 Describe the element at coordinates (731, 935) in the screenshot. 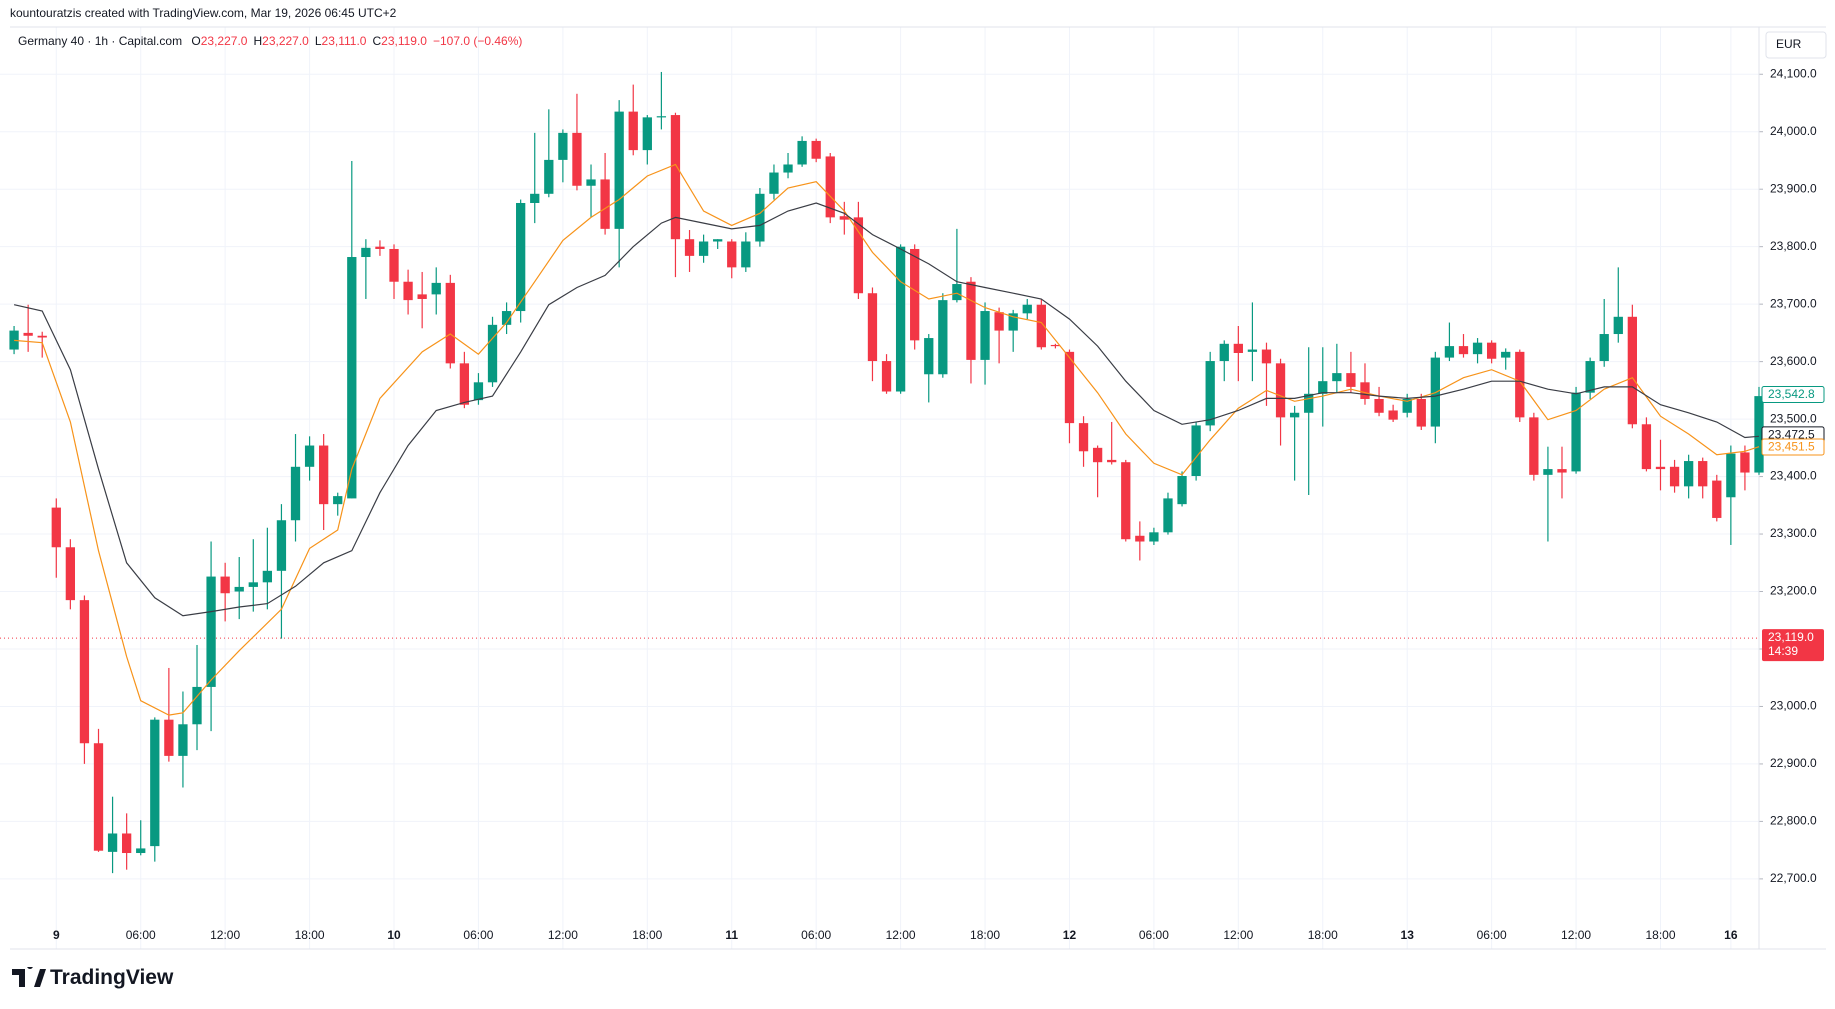

I see `x-tick-label: 11` at that location.